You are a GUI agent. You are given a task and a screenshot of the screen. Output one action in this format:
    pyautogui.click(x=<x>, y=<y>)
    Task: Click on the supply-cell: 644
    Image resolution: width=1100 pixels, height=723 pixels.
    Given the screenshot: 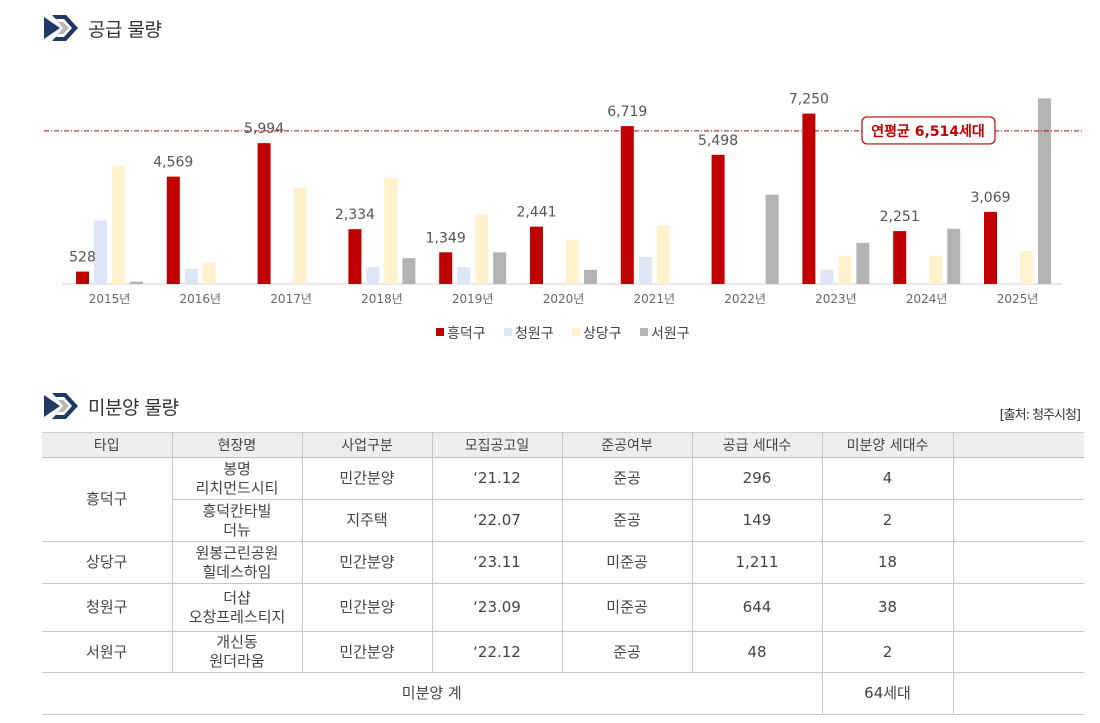 What is the action you would take?
    pyautogui.click(x=757, y=607)
    